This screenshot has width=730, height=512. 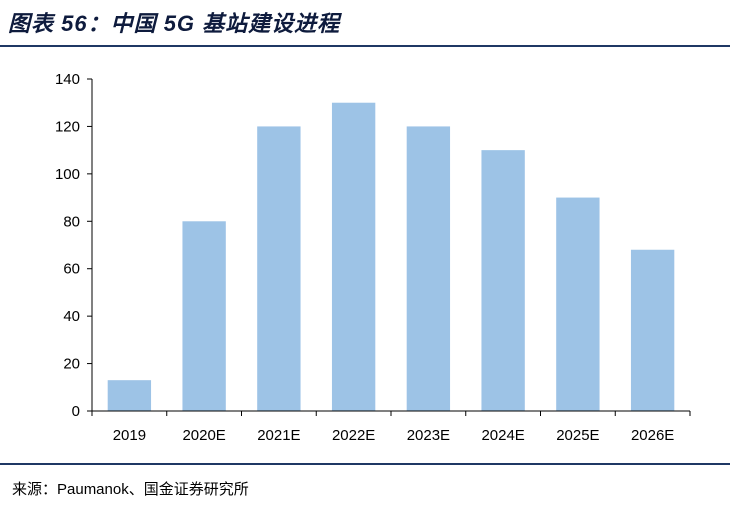 I want to click on x-tick-label: 2024E, so click(x=502, y=435).